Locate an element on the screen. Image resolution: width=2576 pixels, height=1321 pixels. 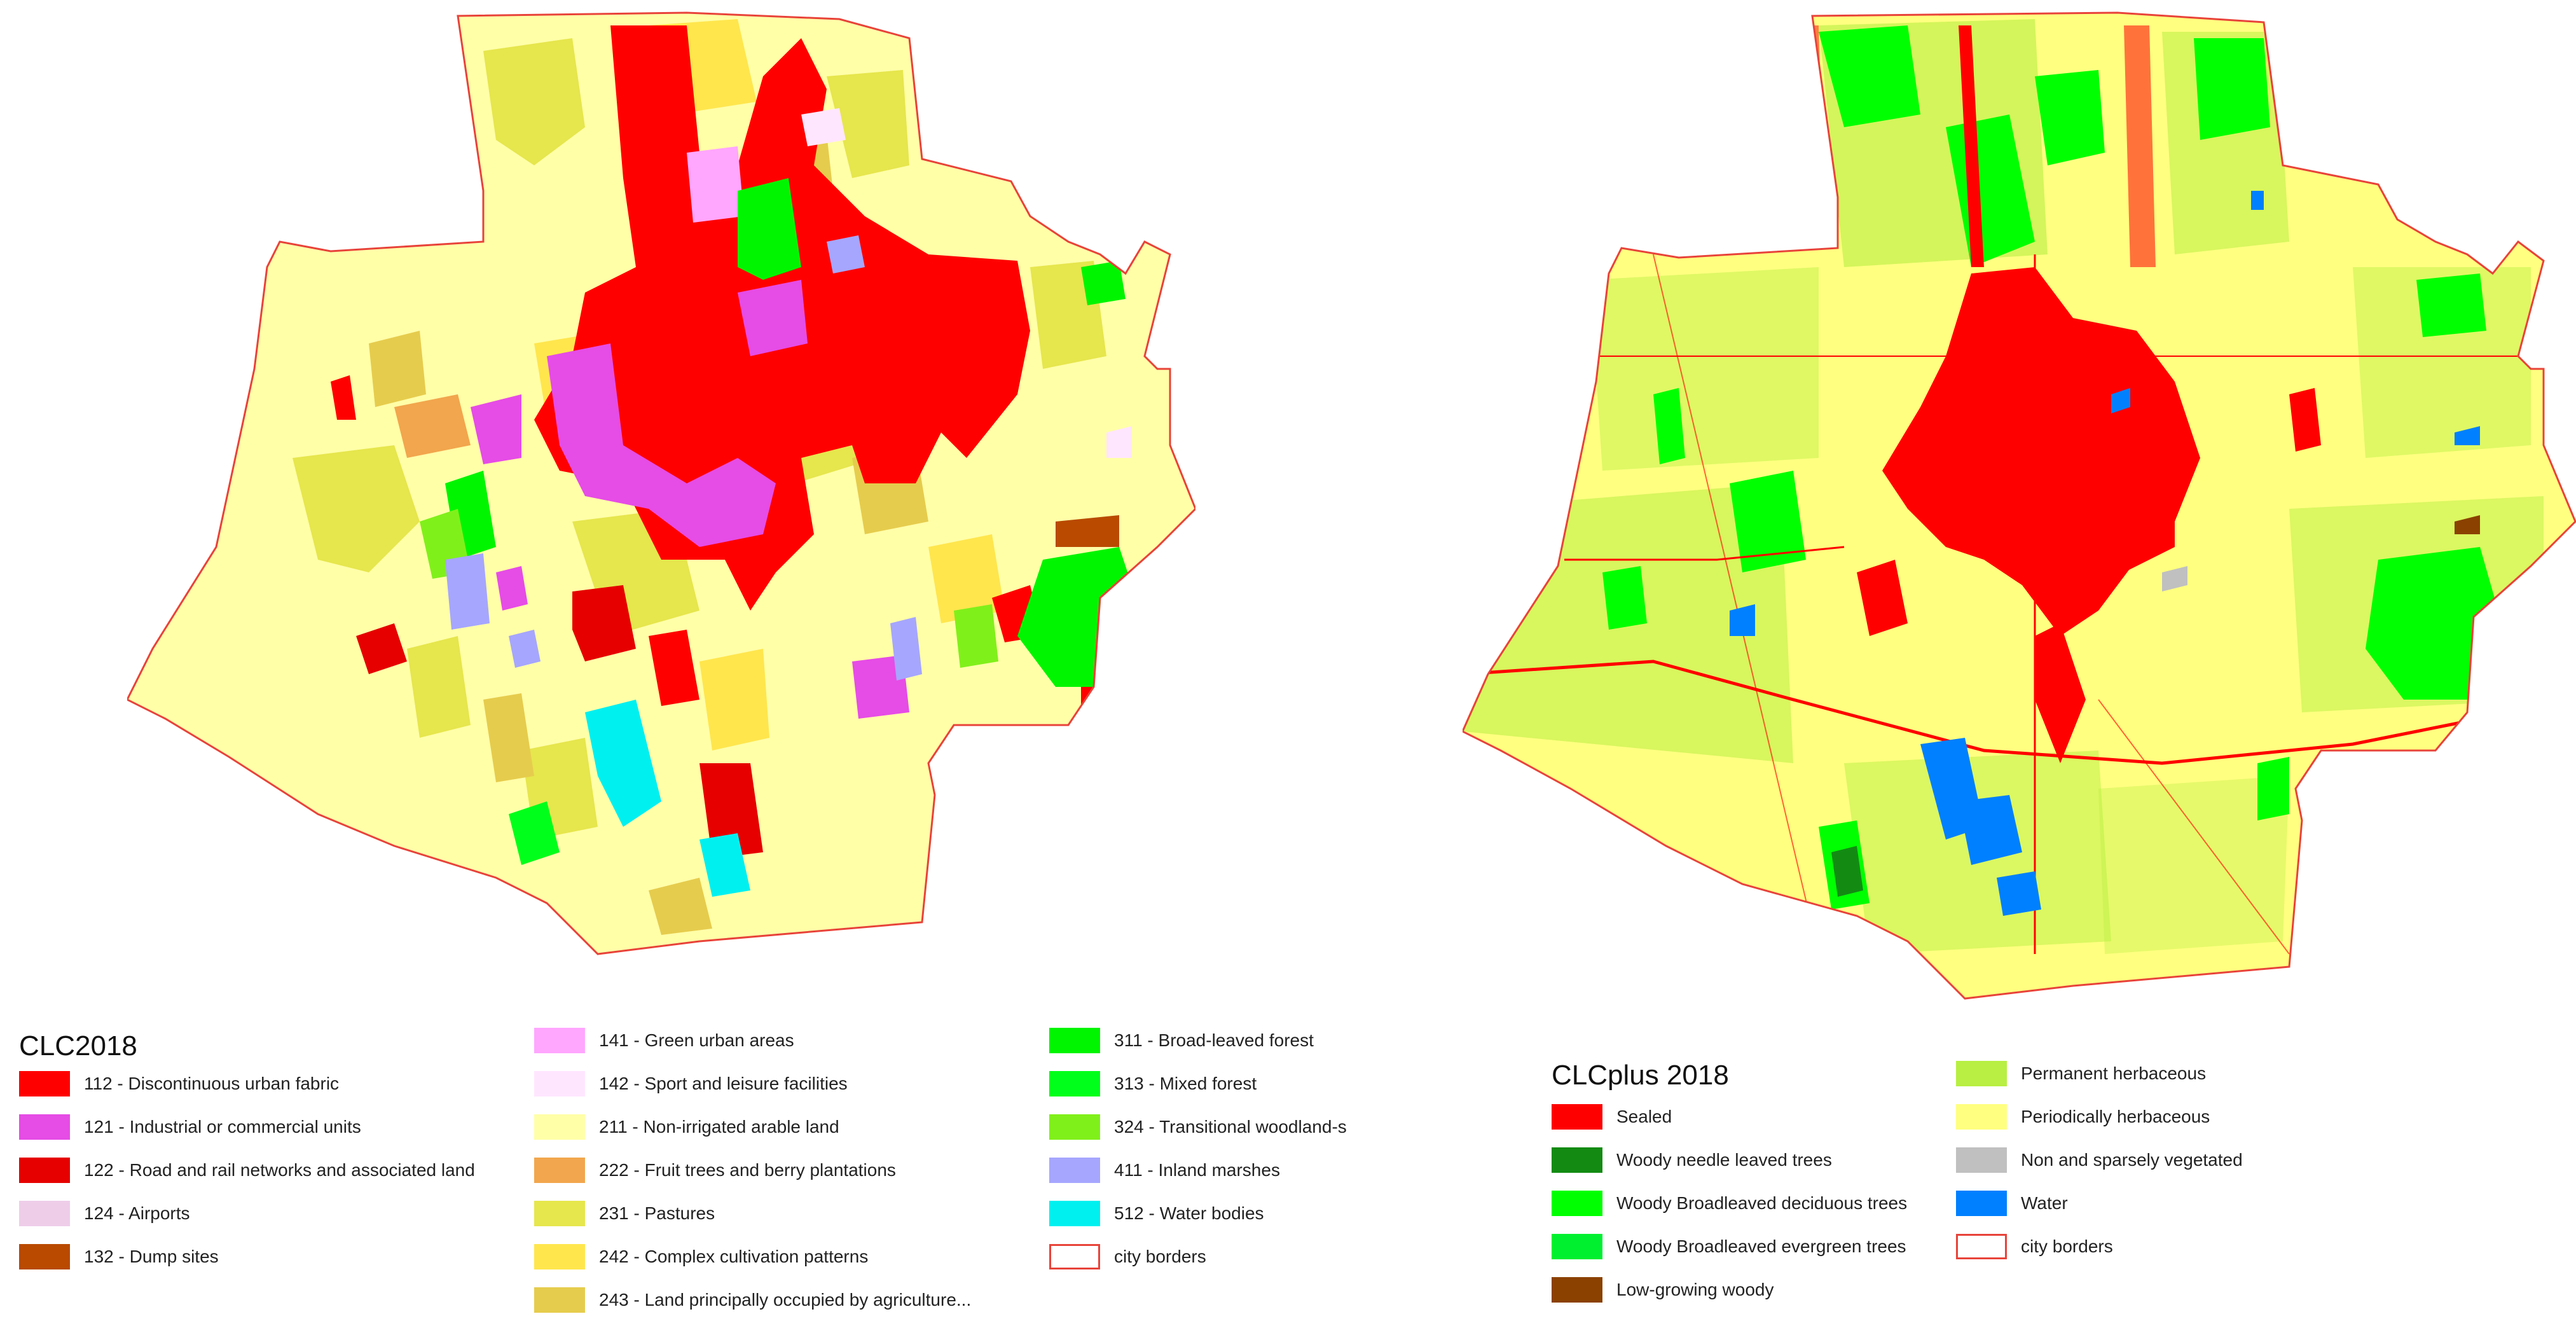
legend-item-142: 142 - Sport and leisure facilities is located at coordinates (691, 1084).